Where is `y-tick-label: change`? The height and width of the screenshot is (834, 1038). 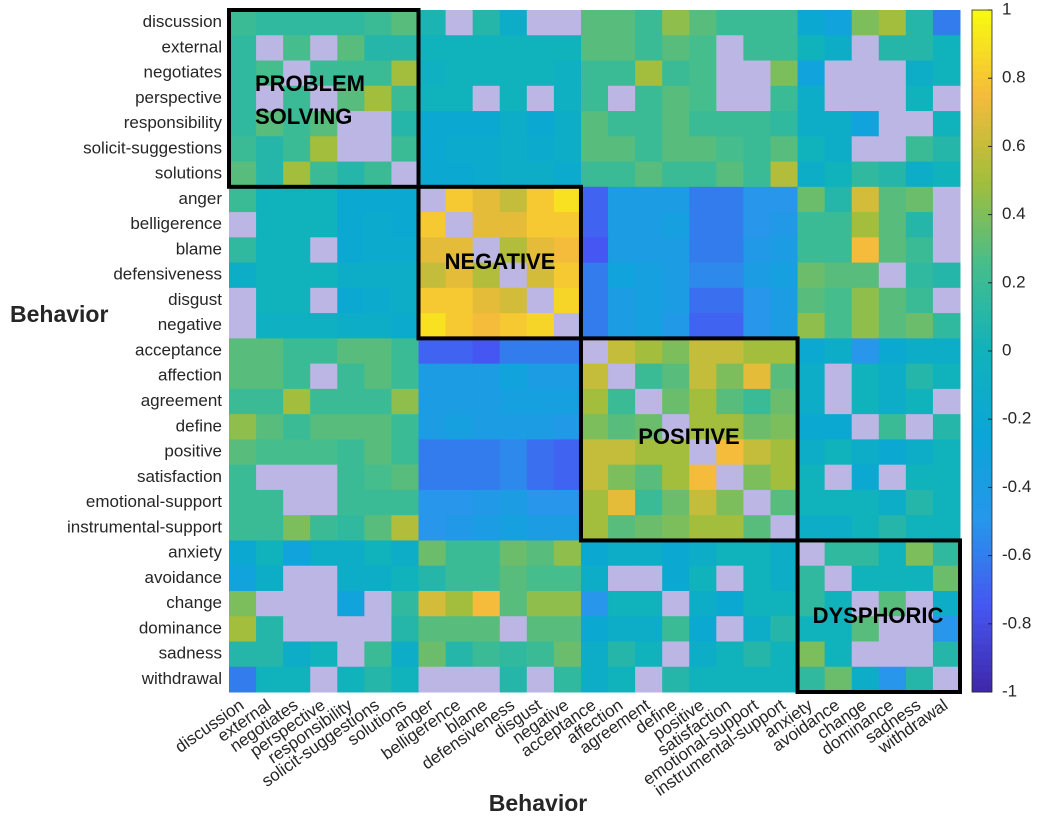
y-tick-label: change is located at coordinates (194, 602).